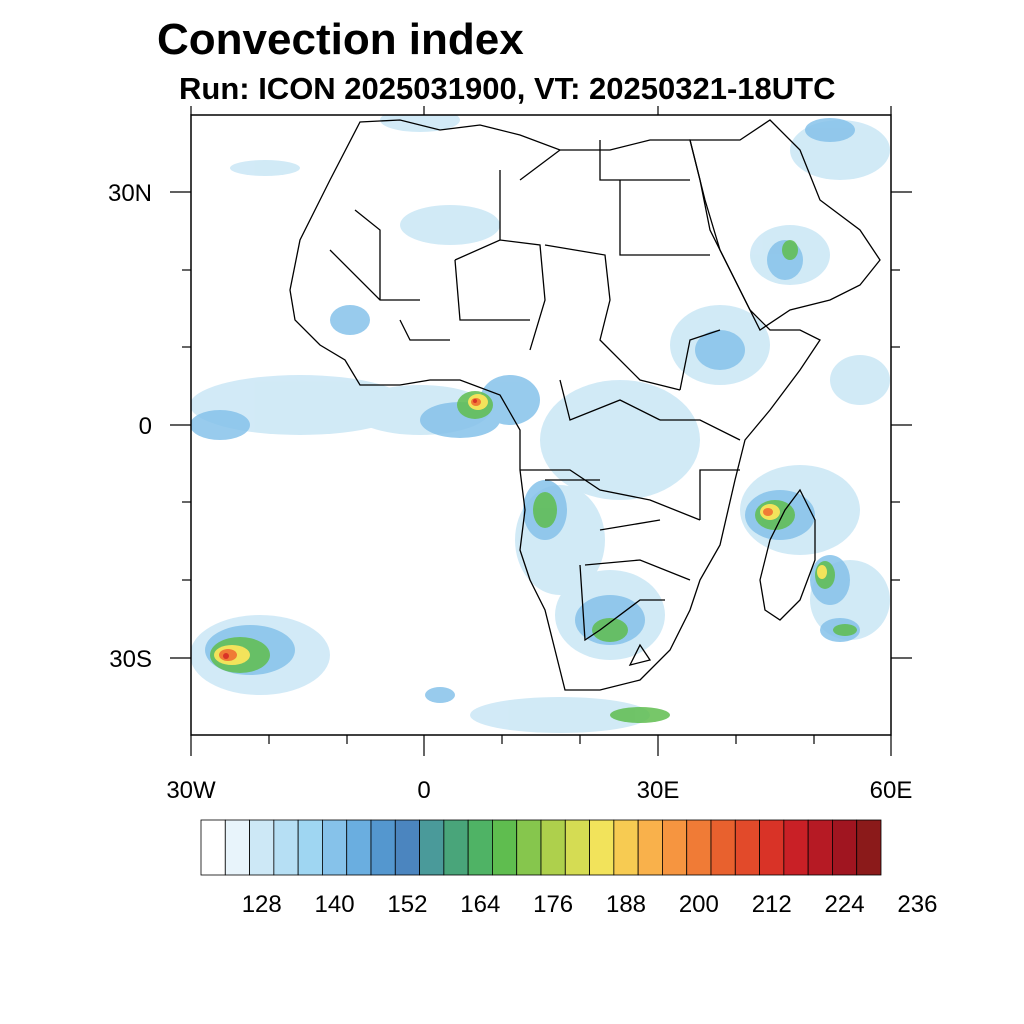  Describe the element at coordinates (658, 790) in the screenshot. I see `lon-label-30e: 30E` at that location.